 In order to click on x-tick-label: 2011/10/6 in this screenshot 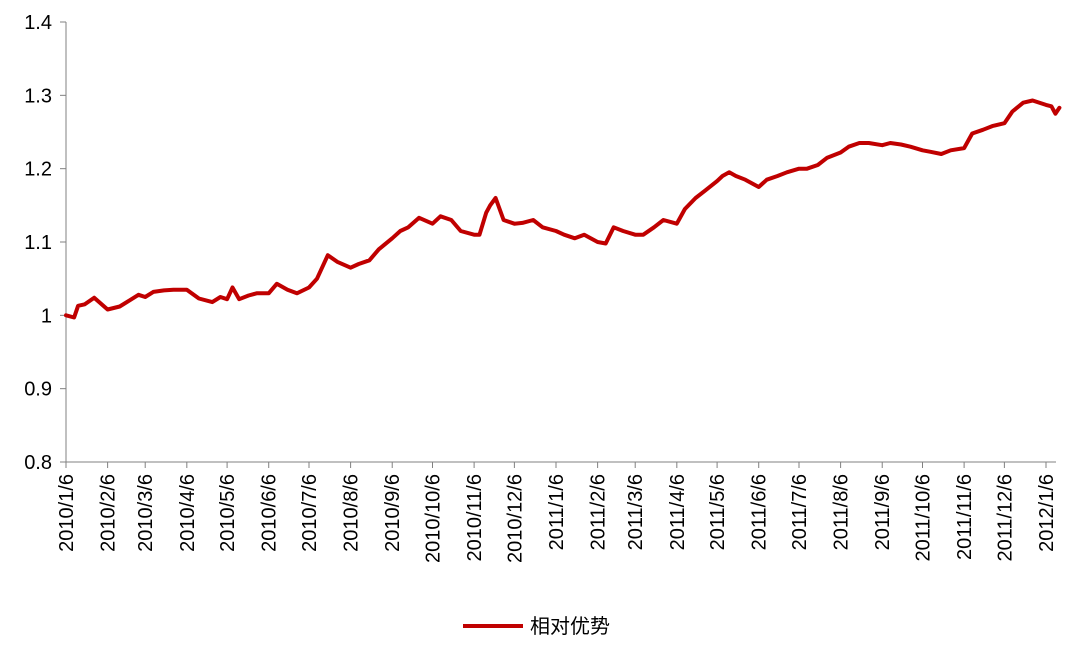, I will do `click(923, 518)`.